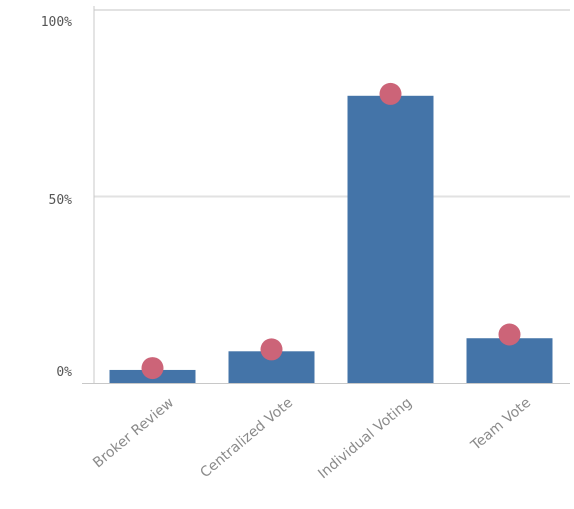 This screenshot has height=509, width=574. What do you see at coordinates (133, 433) in the screenshot?
I see `x-tick-label-0: Broker Review` at bounding box center [133, 433].